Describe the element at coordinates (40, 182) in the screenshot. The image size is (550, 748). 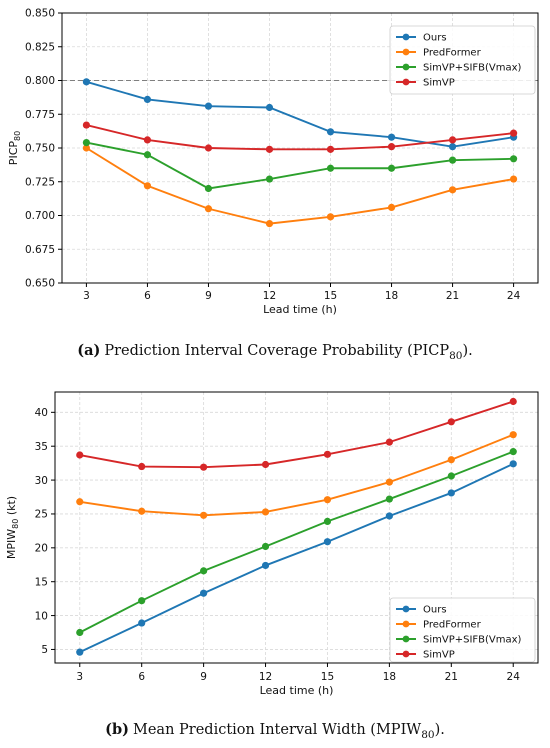
I see `y-tick-label: 0.725` at that location.